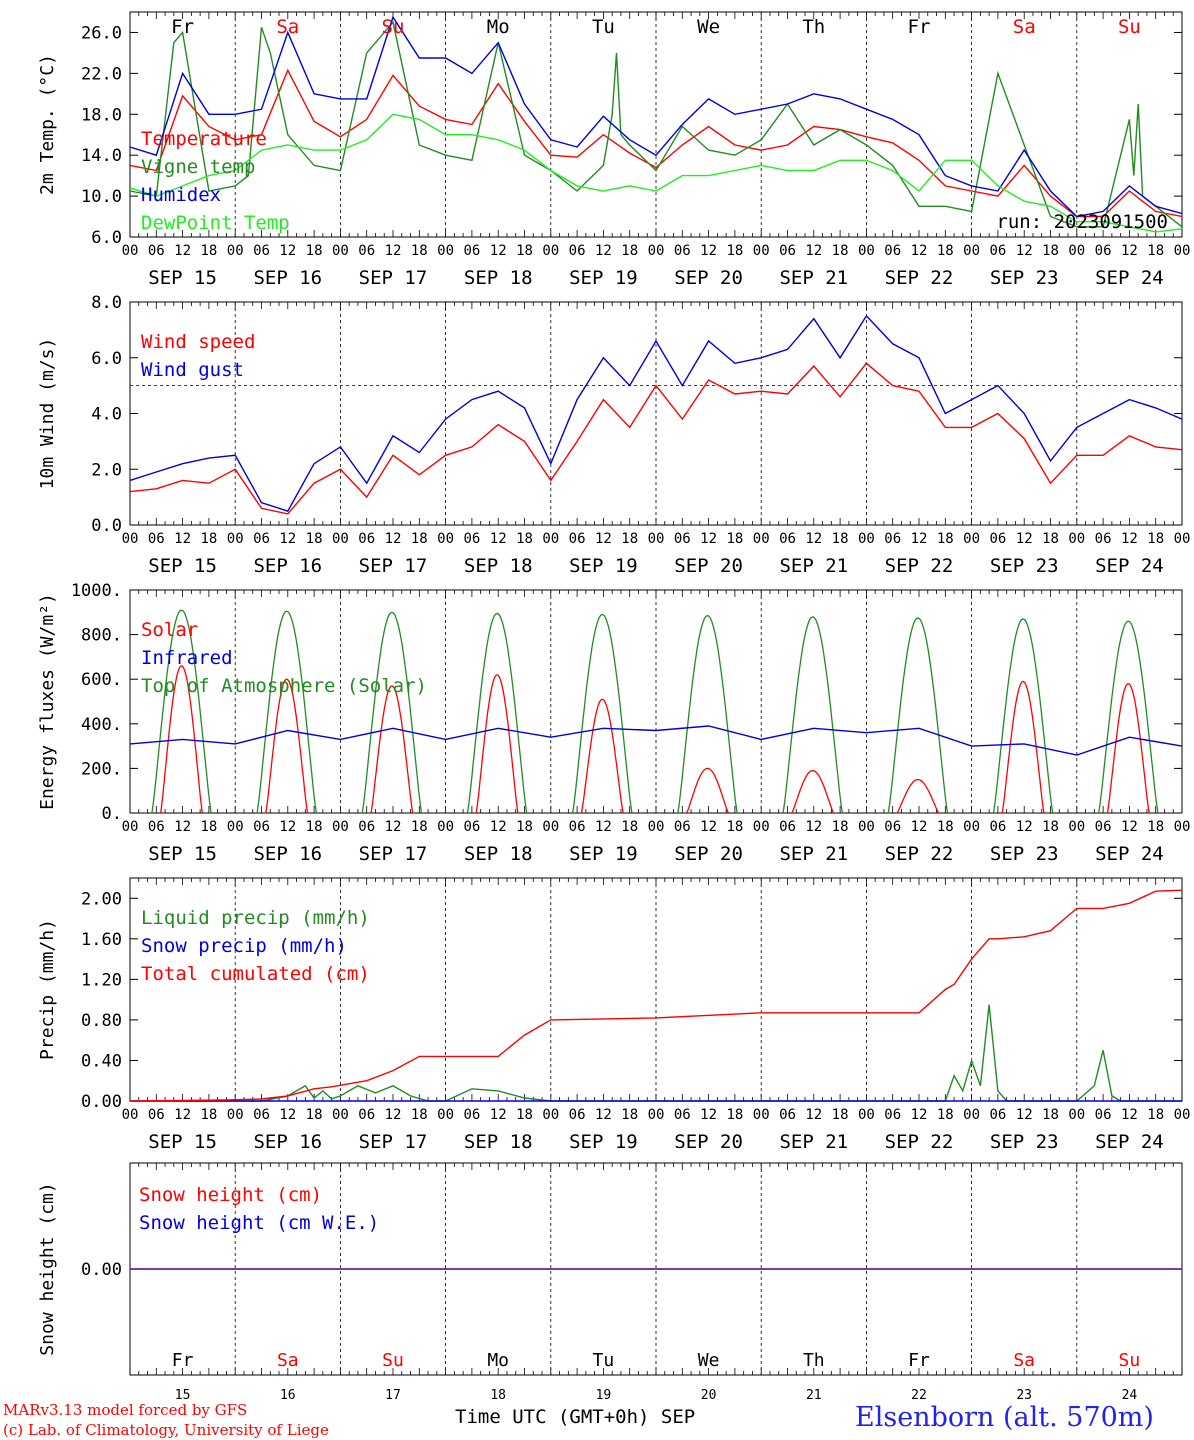 Image resolution: width=1194 pixels, height=1440 pixels. I want to click on legend-snow-height-cm-: Snow height (cm), so click(230, 1195).